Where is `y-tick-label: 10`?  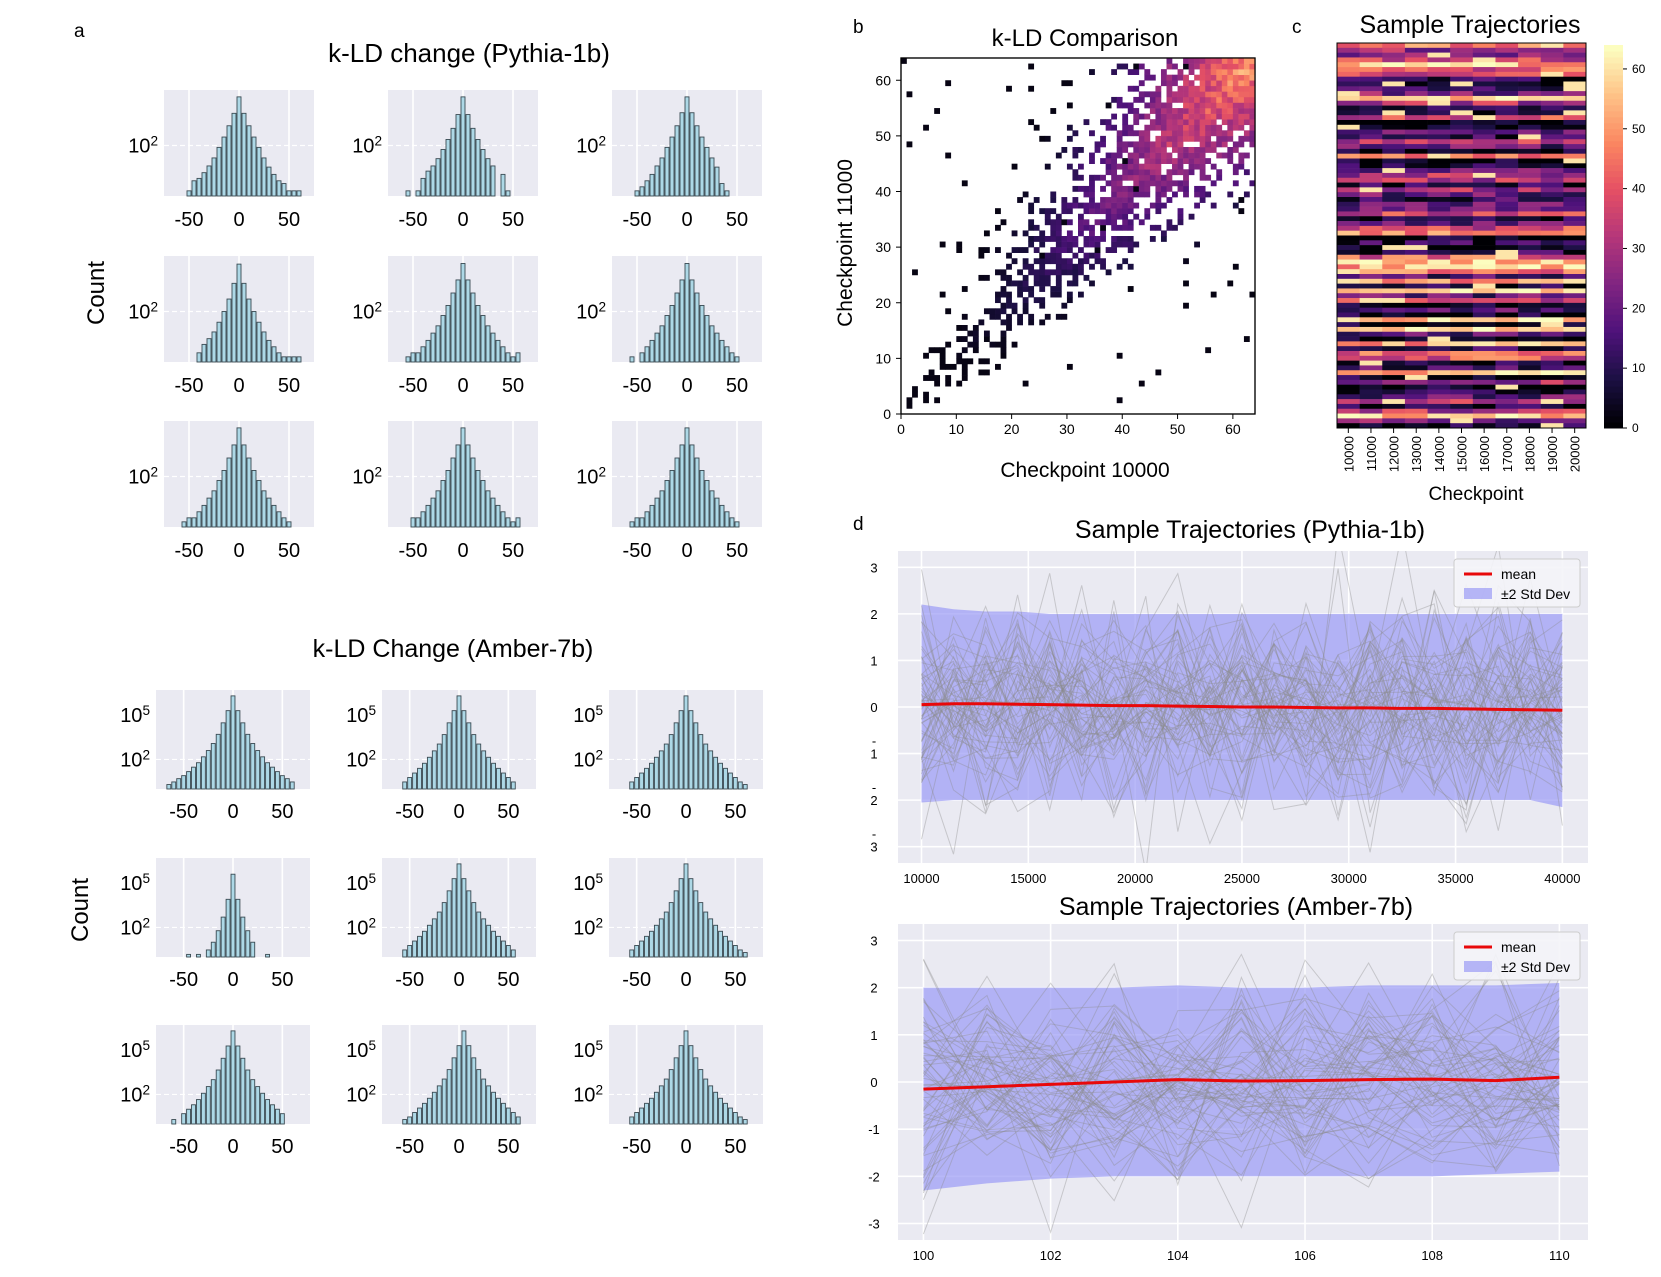 y-tick-label: 10 is located at coordinates (883, 358).